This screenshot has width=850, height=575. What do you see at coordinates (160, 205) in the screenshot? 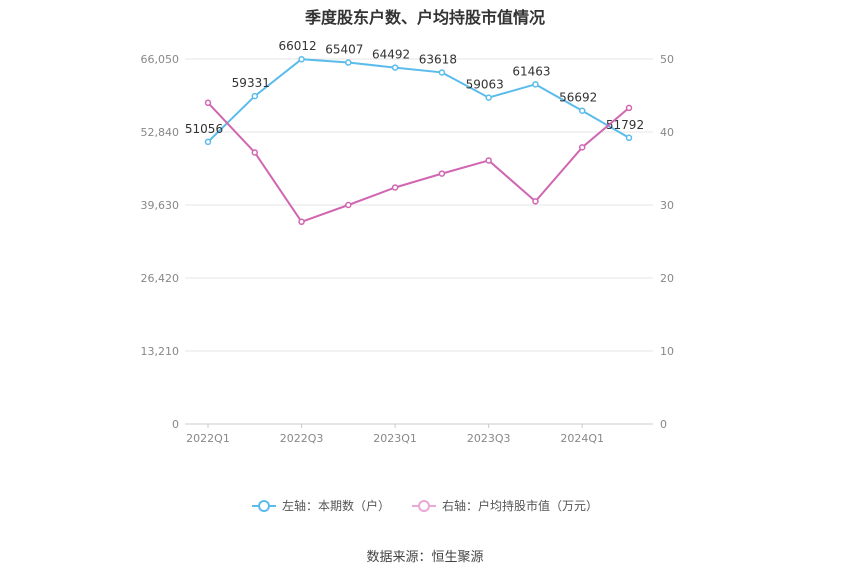
I see `y-left-tick-label: 39,630` at bounding box center [160, 205].